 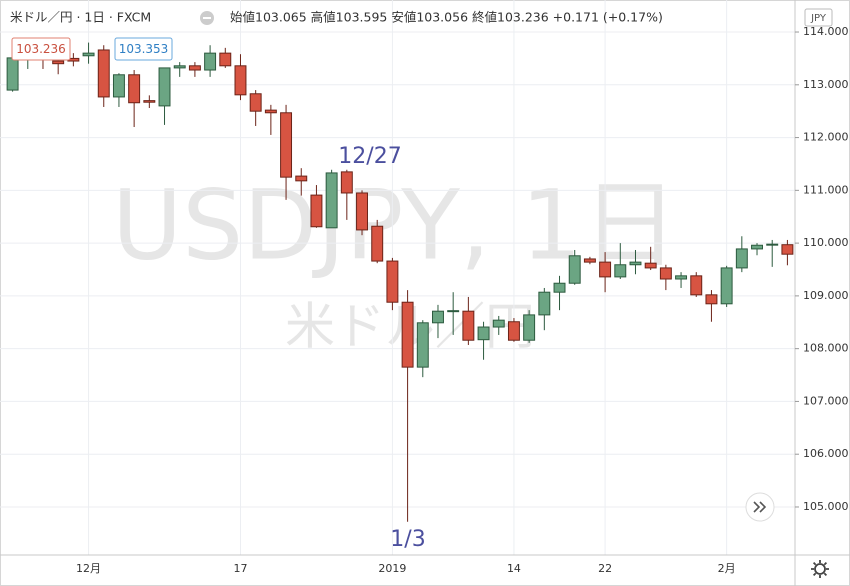 I want to click on annotation: 12/27, so click(x=369, y=156).